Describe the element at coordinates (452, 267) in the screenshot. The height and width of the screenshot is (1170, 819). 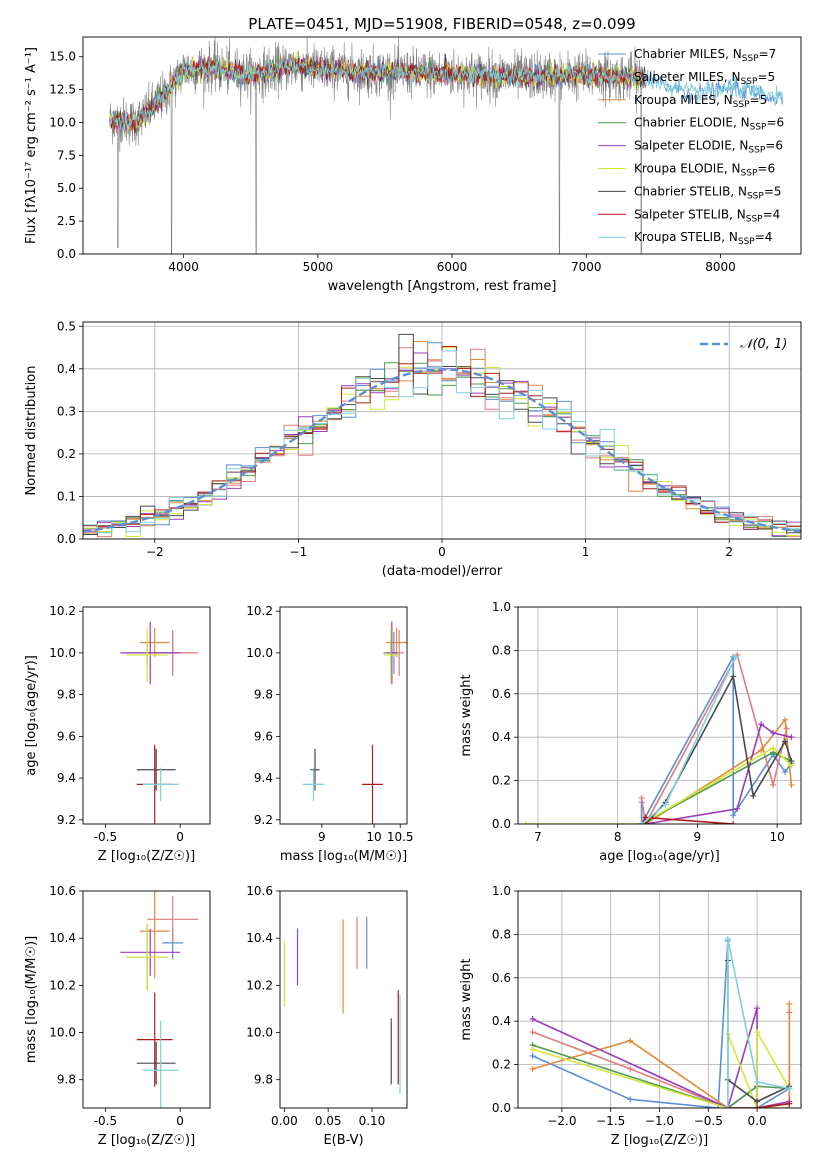
I see `x-tick-label: 6000` at that location.